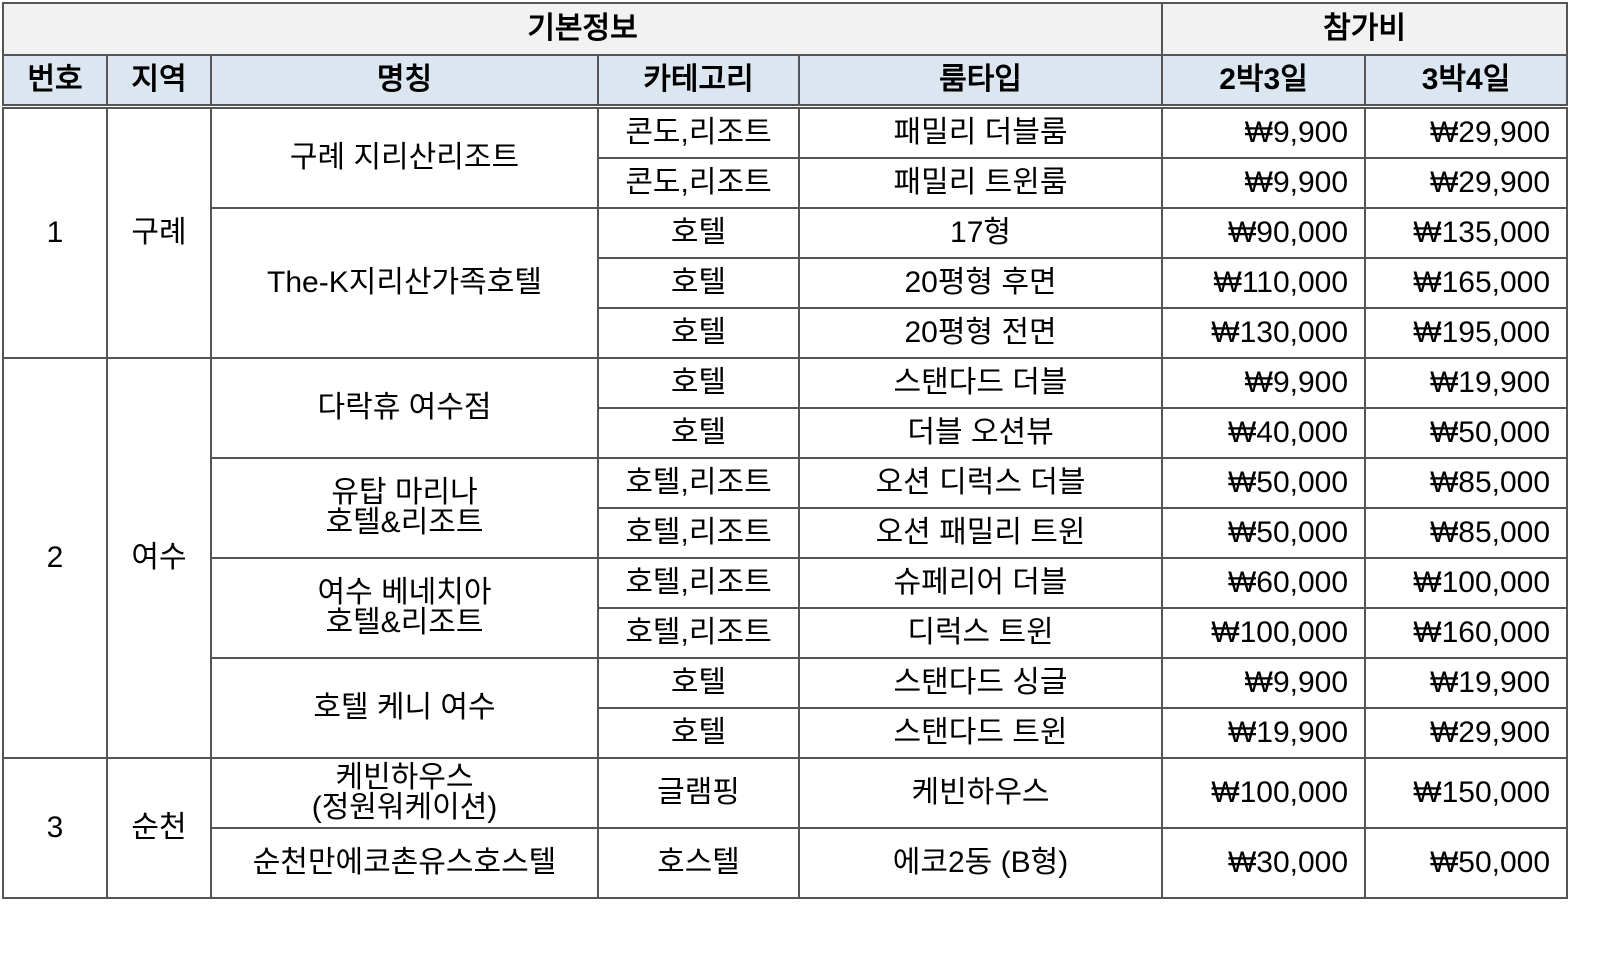 This screenshot has height=965, width=1617. What do you see at coordinates (980, 283) in the screenshot?
I see `room-type: 20평형 후면` at bounding box center [980, 283].